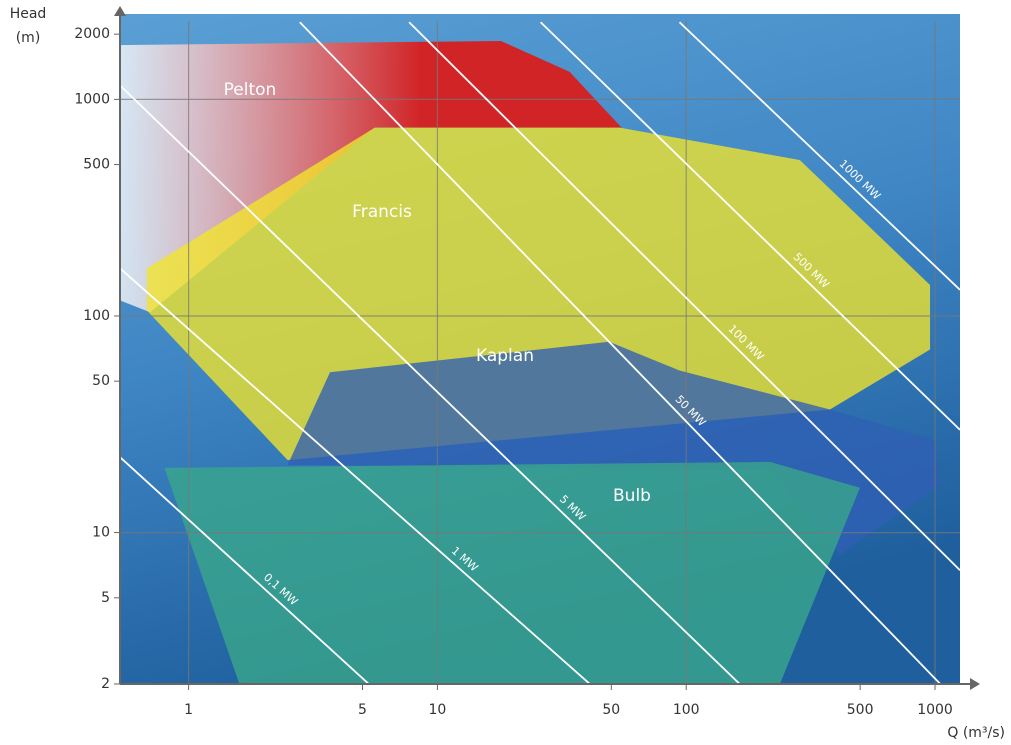  I want to click on x-tick-label: 10, so click(437, 710).